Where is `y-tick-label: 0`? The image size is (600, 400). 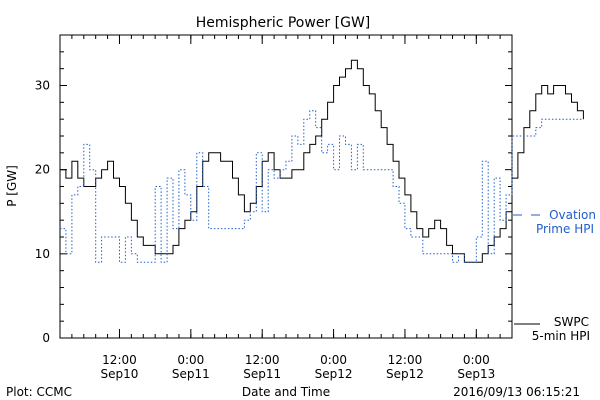
y-tick-label: 0 is located at coordinates (46, 338).